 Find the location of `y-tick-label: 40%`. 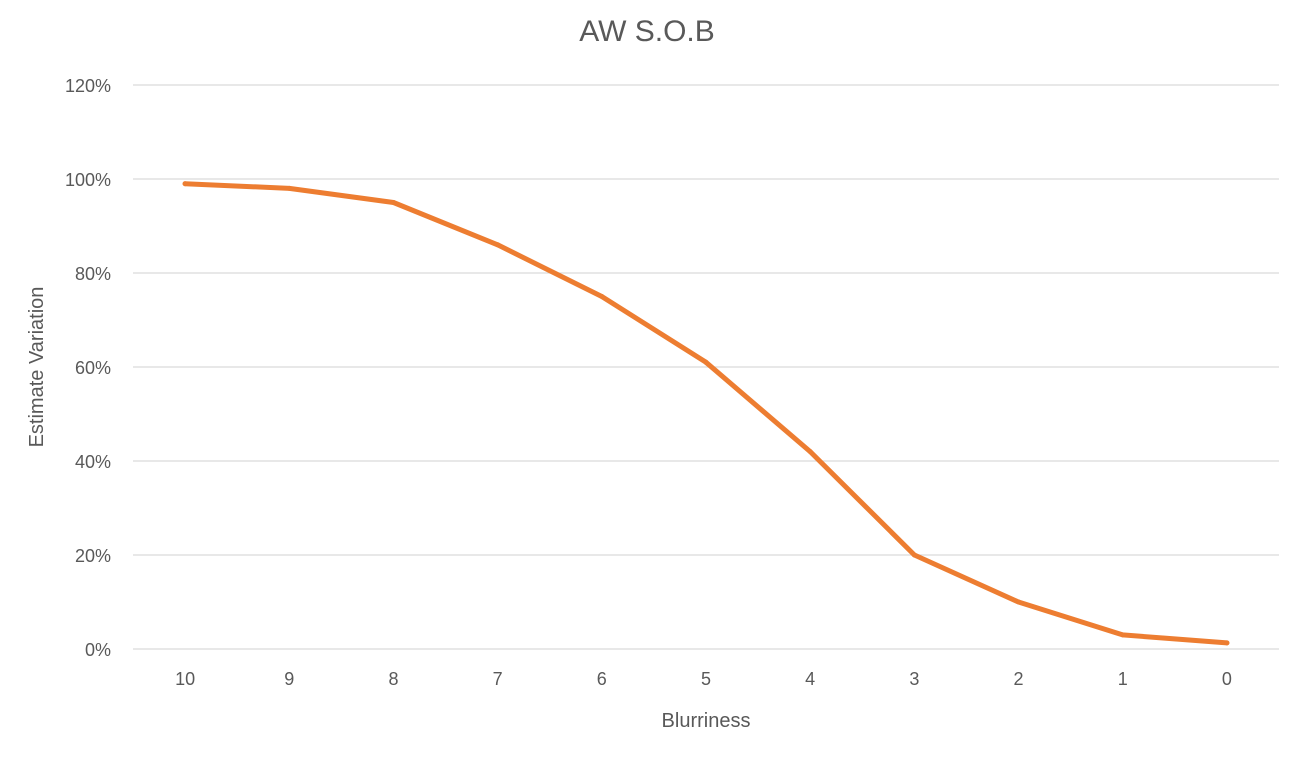

y-tick-label: 40% is located at coordinates (93, 462).